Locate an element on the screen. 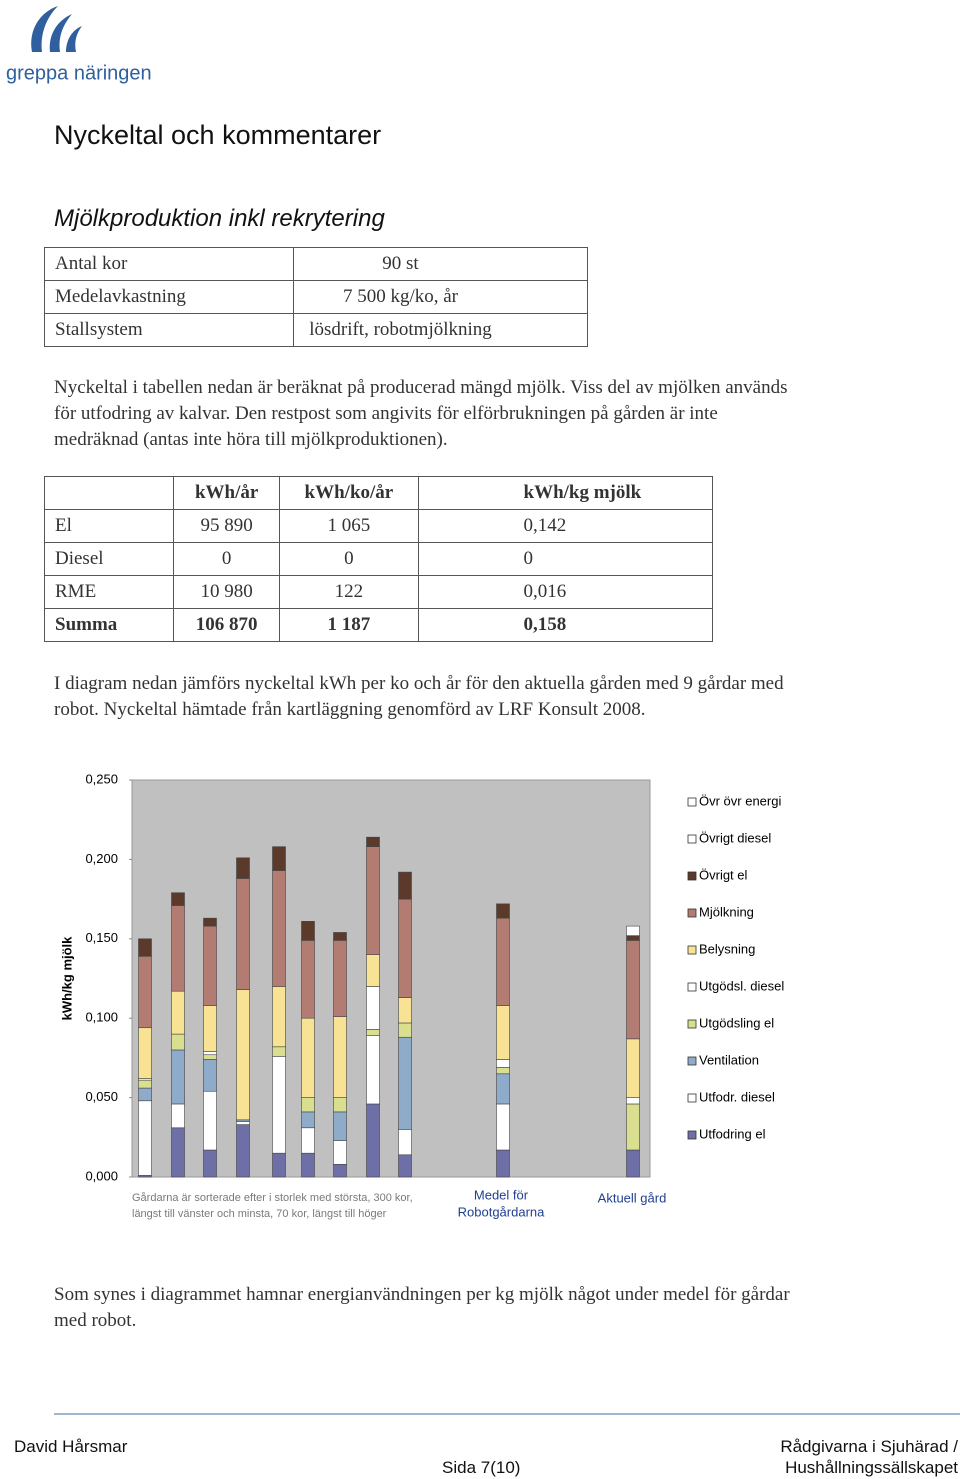  subtitle: Mjölkproduktion inkl rekrytering is located at coordinates (219, 218).